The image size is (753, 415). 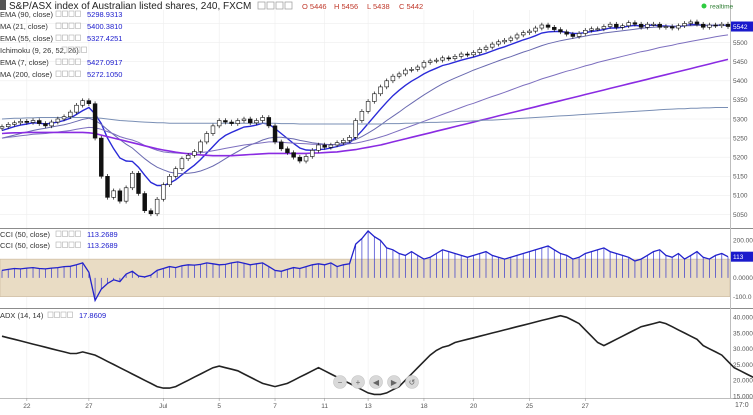 I want to click on legend-item: EMA (55, close) 5327.4251, so click(x=61, y=38).